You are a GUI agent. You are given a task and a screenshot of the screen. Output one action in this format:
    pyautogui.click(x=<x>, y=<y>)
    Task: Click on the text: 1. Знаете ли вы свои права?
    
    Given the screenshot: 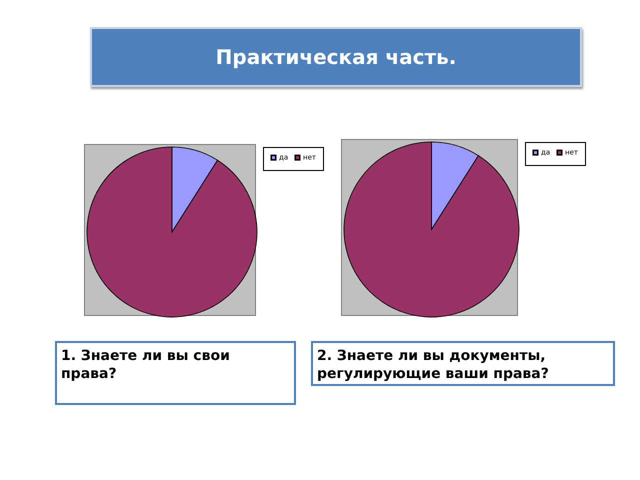 What is the action you would take?
    pyautogui.click(x=175, y=373)
    